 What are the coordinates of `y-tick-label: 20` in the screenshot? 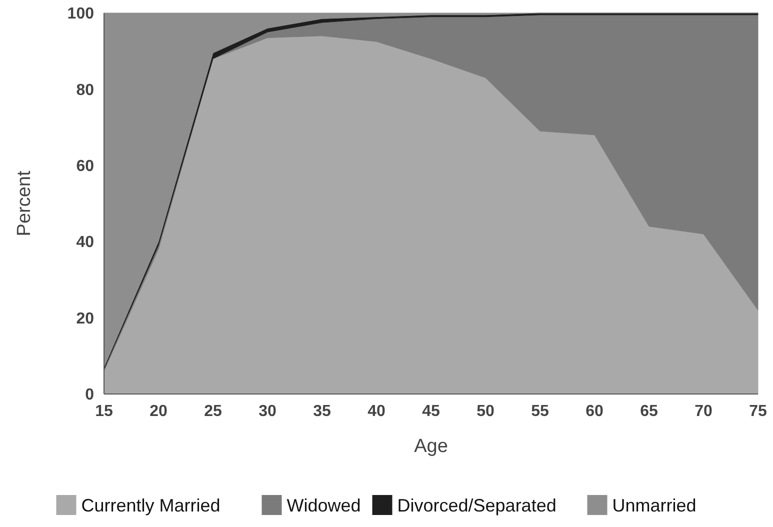 It's located at (85, 319).